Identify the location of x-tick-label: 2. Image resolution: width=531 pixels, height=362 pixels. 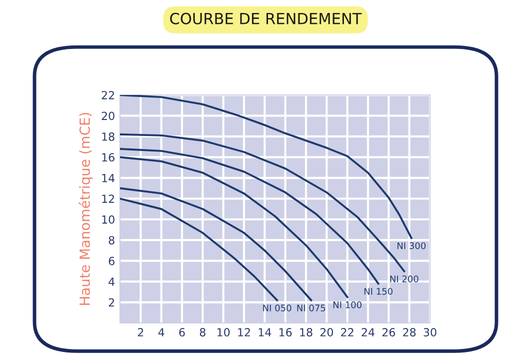
(141, 332).